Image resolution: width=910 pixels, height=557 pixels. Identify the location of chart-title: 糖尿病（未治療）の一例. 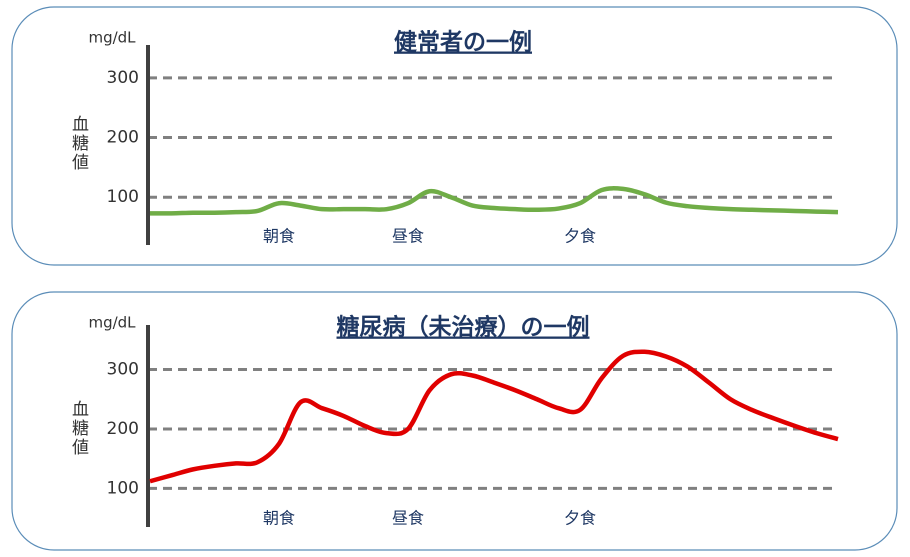
(463, 327).